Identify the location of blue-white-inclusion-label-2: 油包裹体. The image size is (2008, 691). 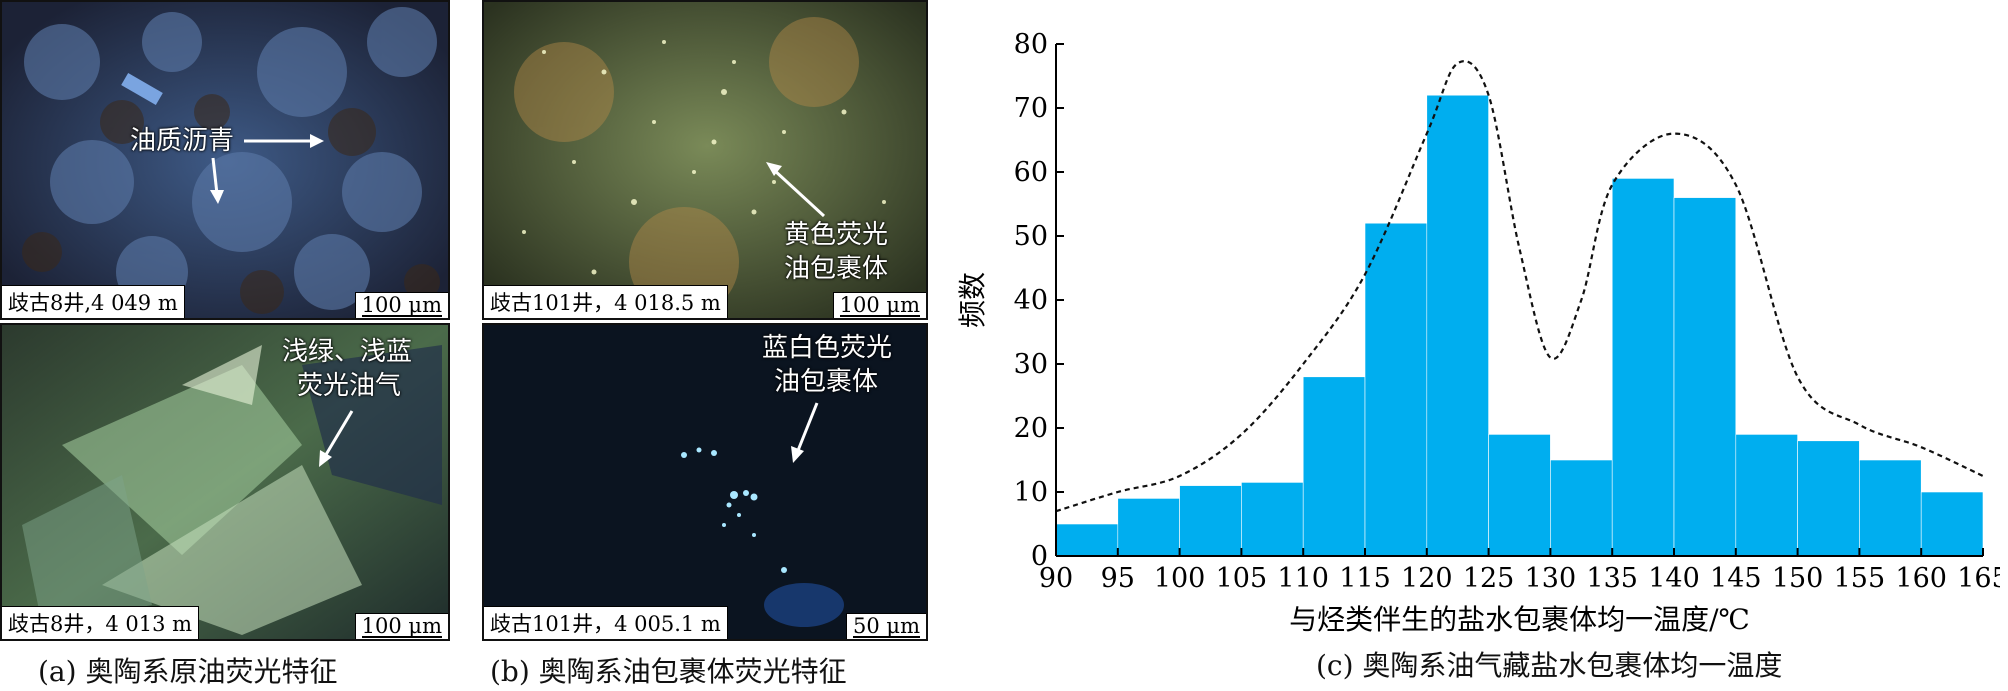
(826, 382).